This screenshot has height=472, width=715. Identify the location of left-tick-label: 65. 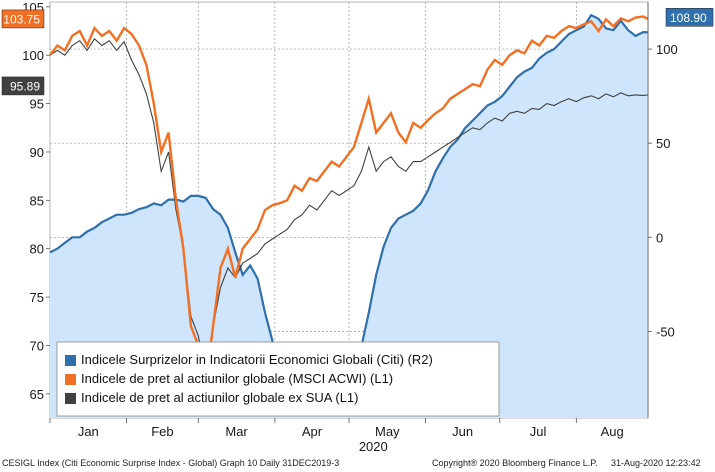
(37, 394).